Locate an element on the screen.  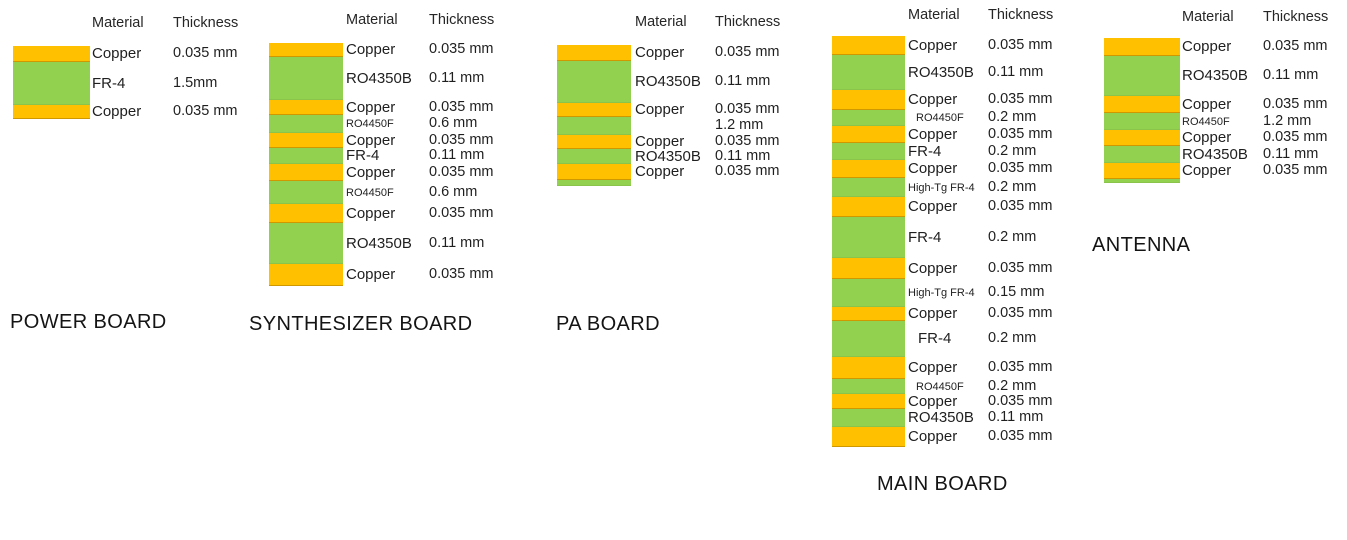
main-board-layer-2-dielectric is located at coordinates (868, 72).